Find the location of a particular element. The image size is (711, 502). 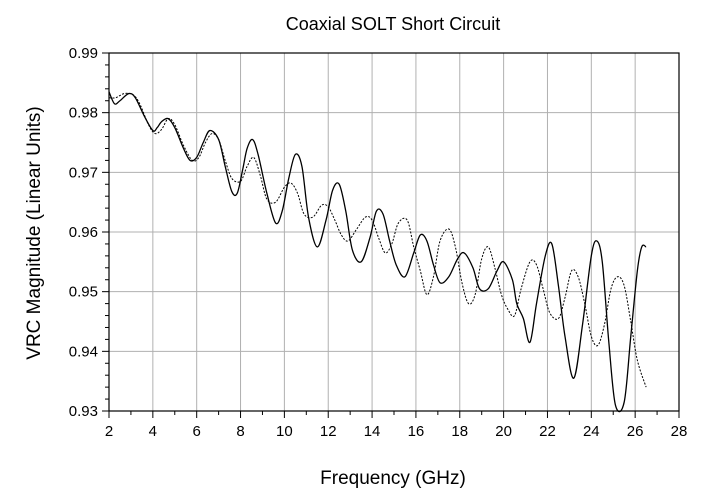

x-tick-label: 16 is located at coordinates (416, 431).